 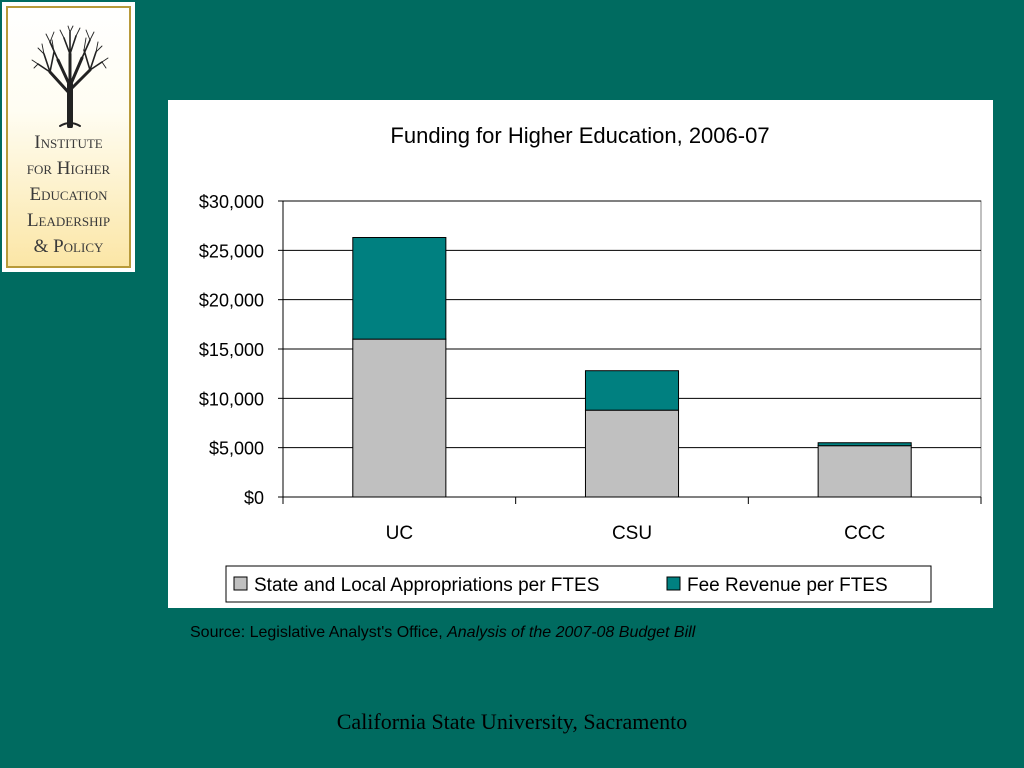 I want to click on footer-university: California State University, Sacramento, so click(x=512, y=721).